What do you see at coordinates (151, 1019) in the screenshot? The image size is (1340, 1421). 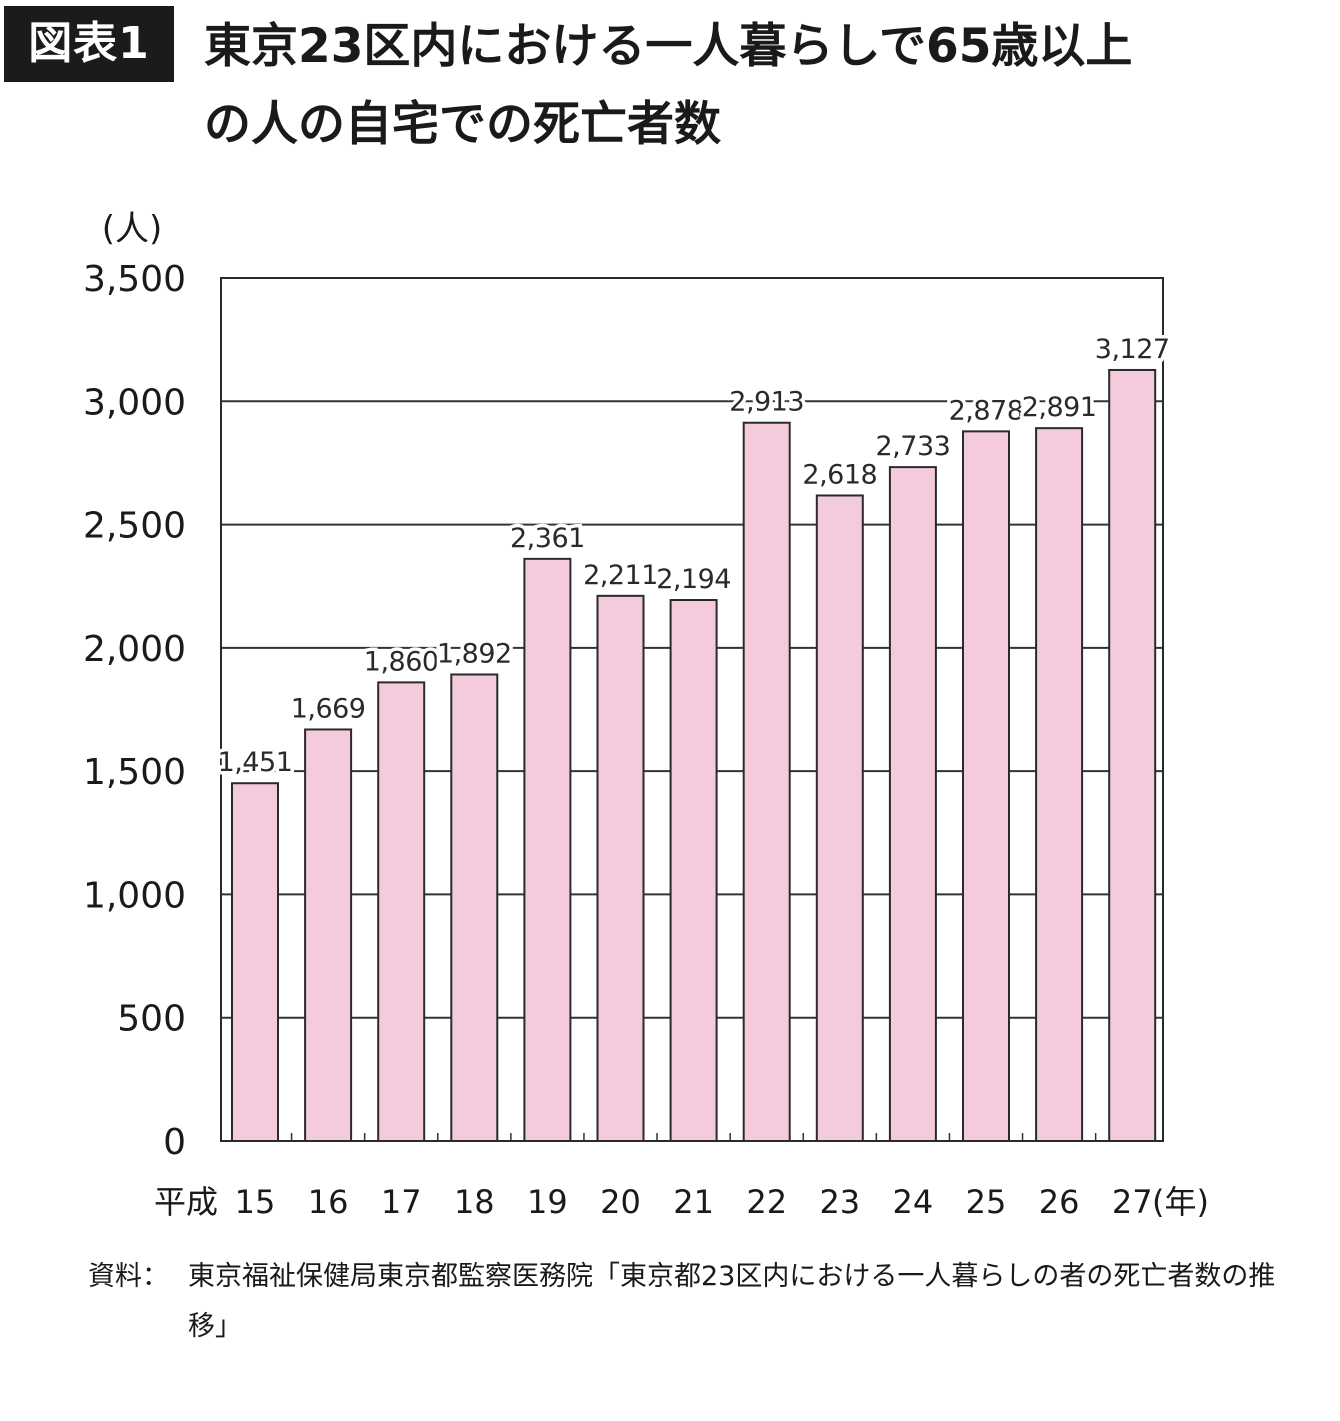 I see `y-tick-label: 500` at bounding box center [151, 1019].